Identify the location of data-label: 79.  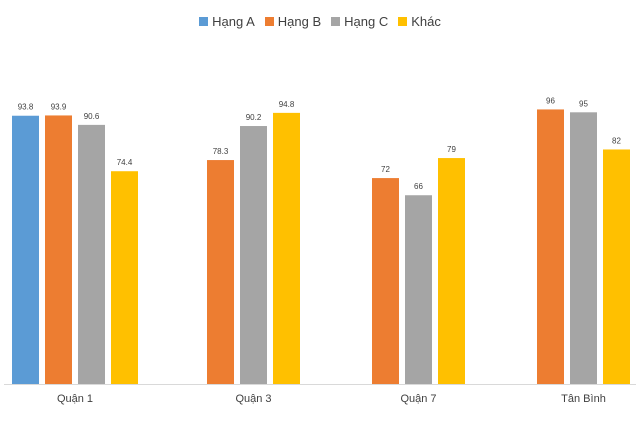
(451, 149).